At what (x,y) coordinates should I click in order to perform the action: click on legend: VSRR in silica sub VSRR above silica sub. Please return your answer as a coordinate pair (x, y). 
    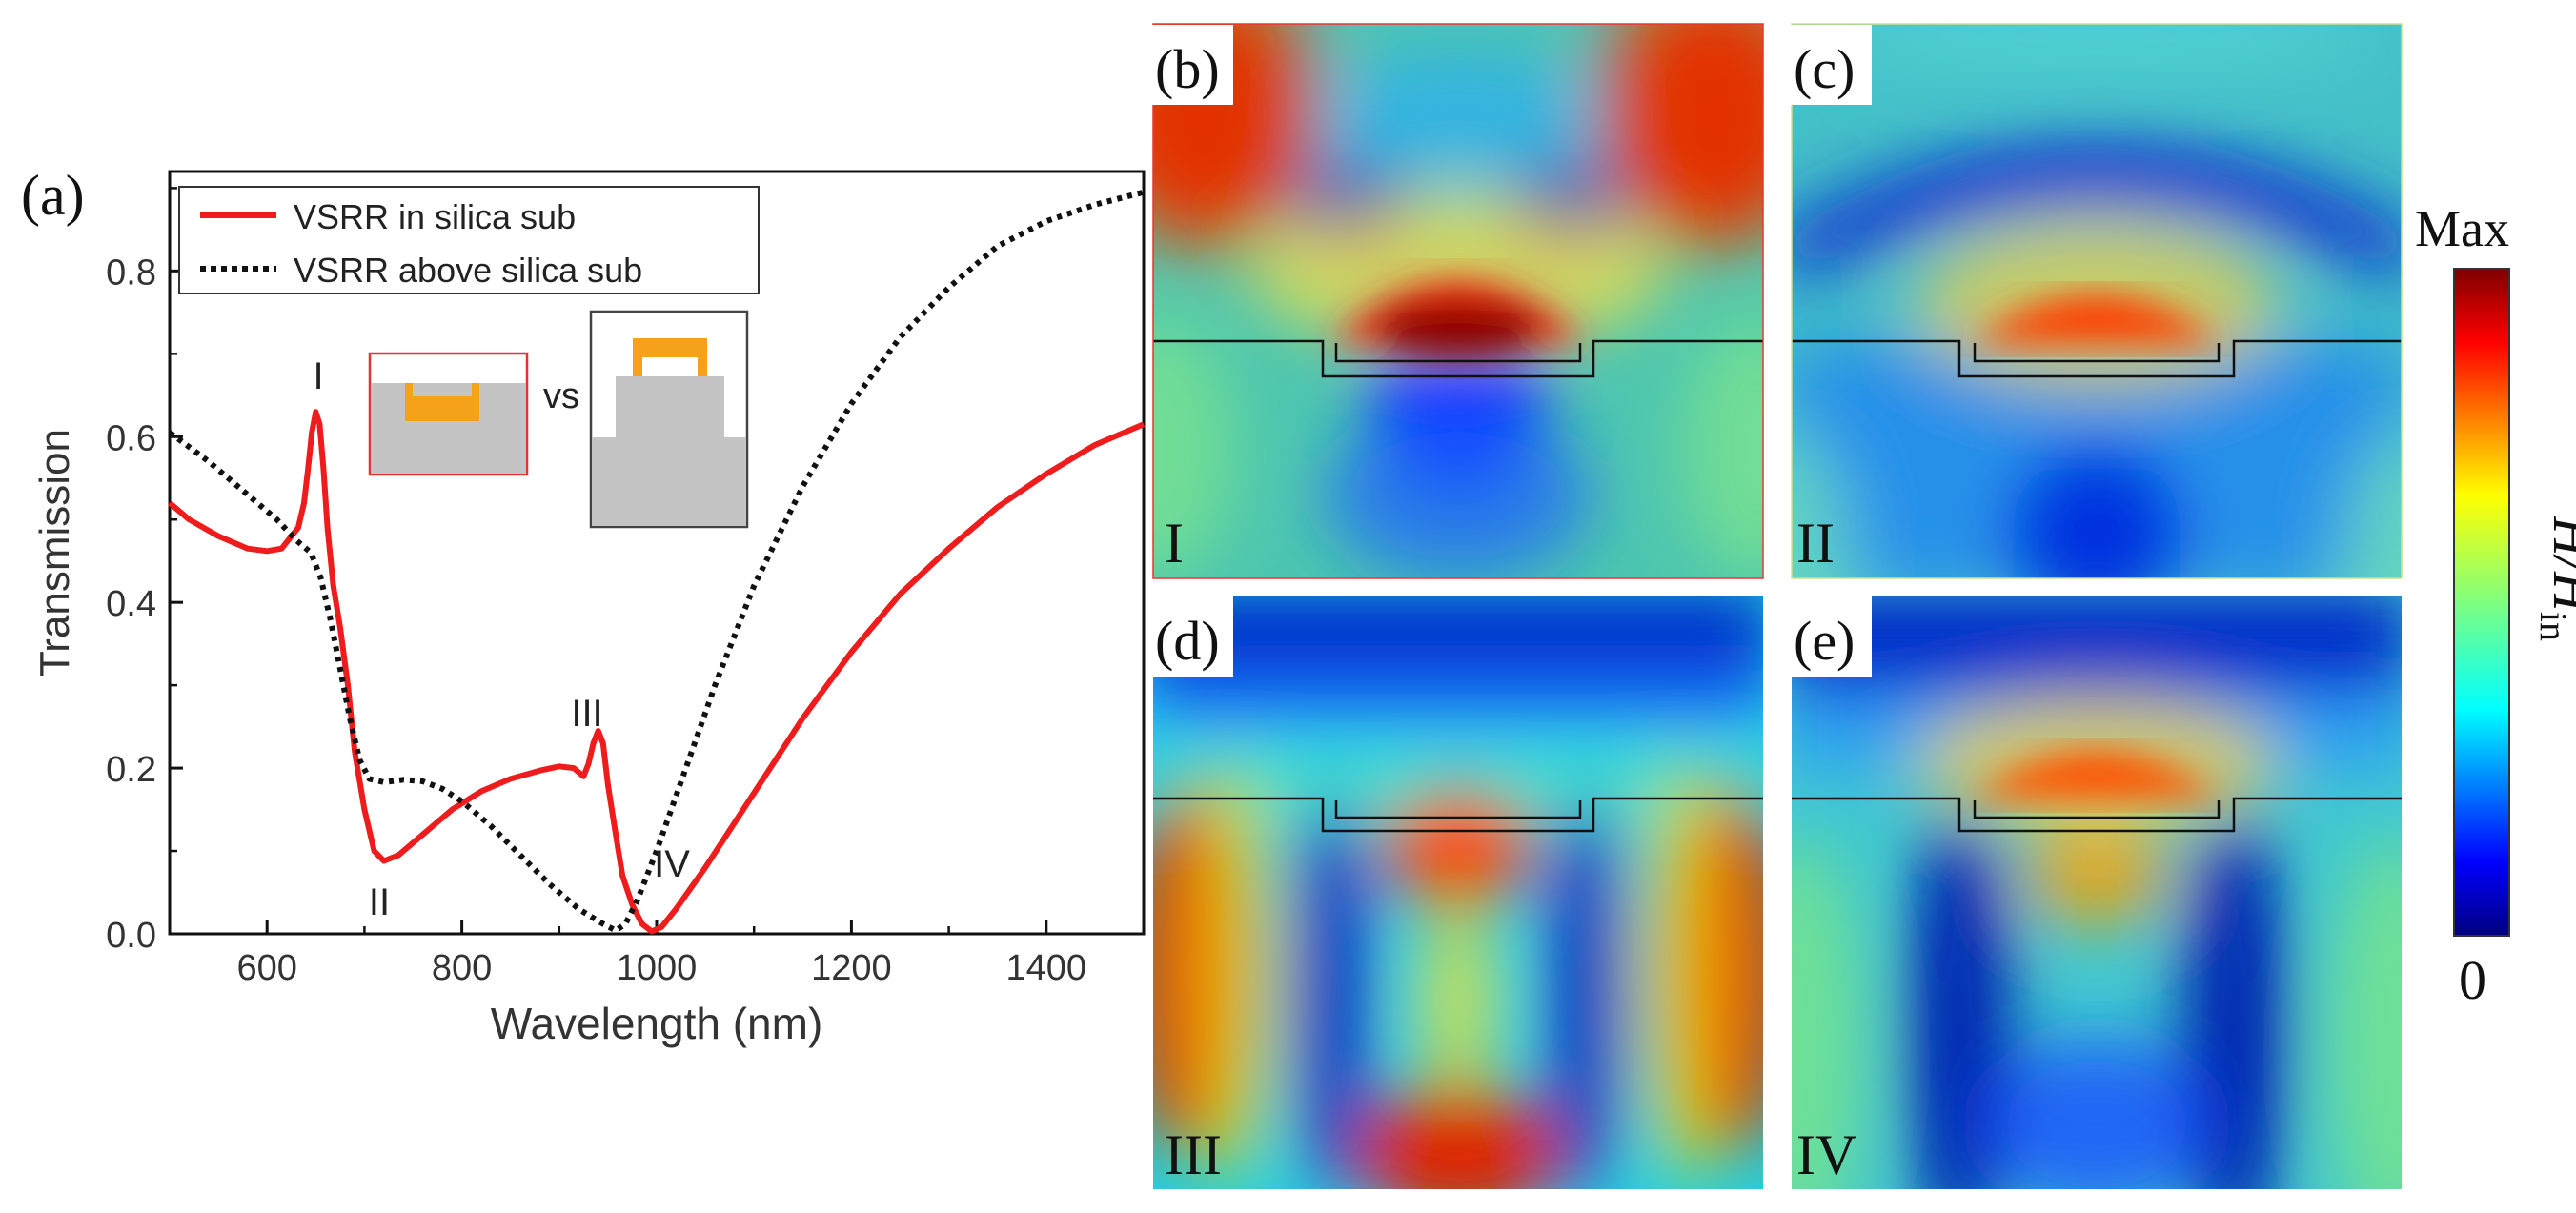
    Looking at the image, I should click on (469, 240).